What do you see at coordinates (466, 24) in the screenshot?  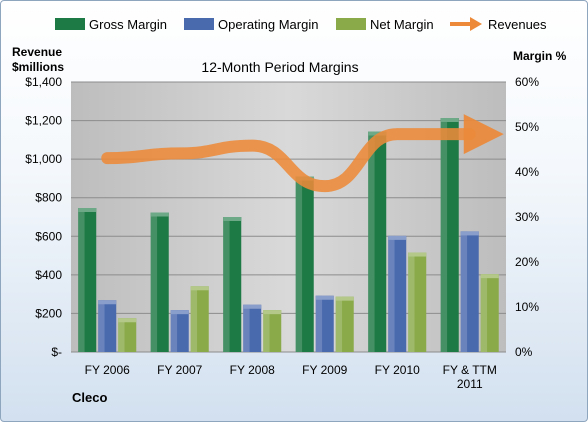 I see `legend-swatch-revenues` at bounding box center [466, 24].